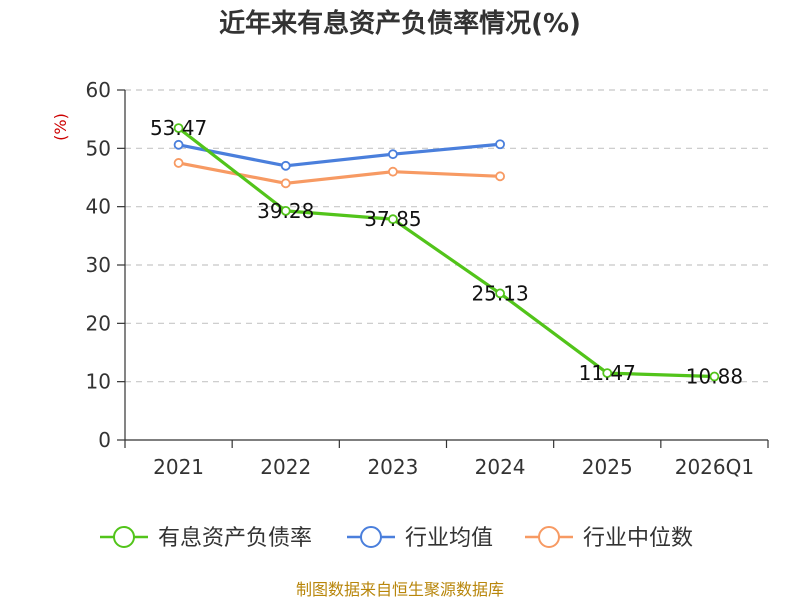 Image resolution: width=800 pixels, height=600 pixels. I want to click on data-label: 39.28, so click(285, 211).